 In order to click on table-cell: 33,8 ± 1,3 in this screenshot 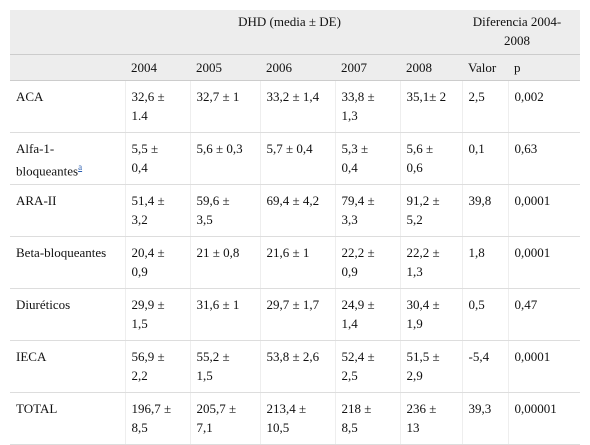, I will do `click(368, 106)`.